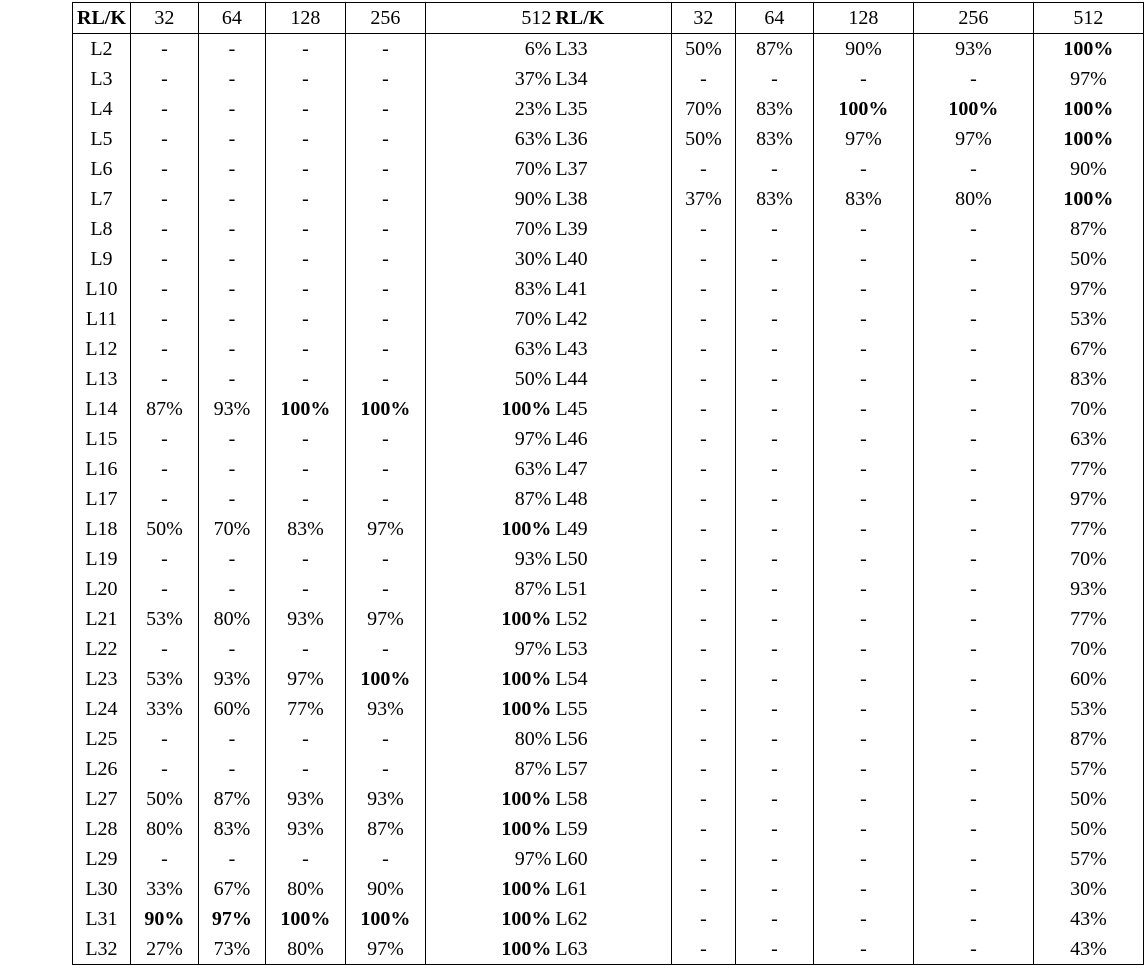  I want to click on header-cell: 64, so click(774, 18).